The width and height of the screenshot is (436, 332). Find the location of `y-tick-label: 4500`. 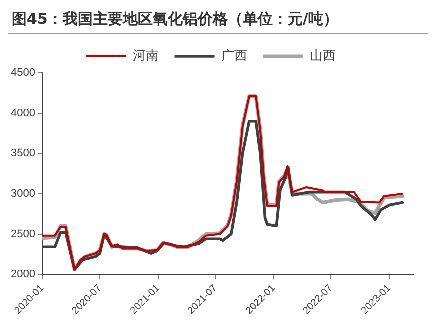

y-tick-label: 4500 is located at coordinates (23, 73).